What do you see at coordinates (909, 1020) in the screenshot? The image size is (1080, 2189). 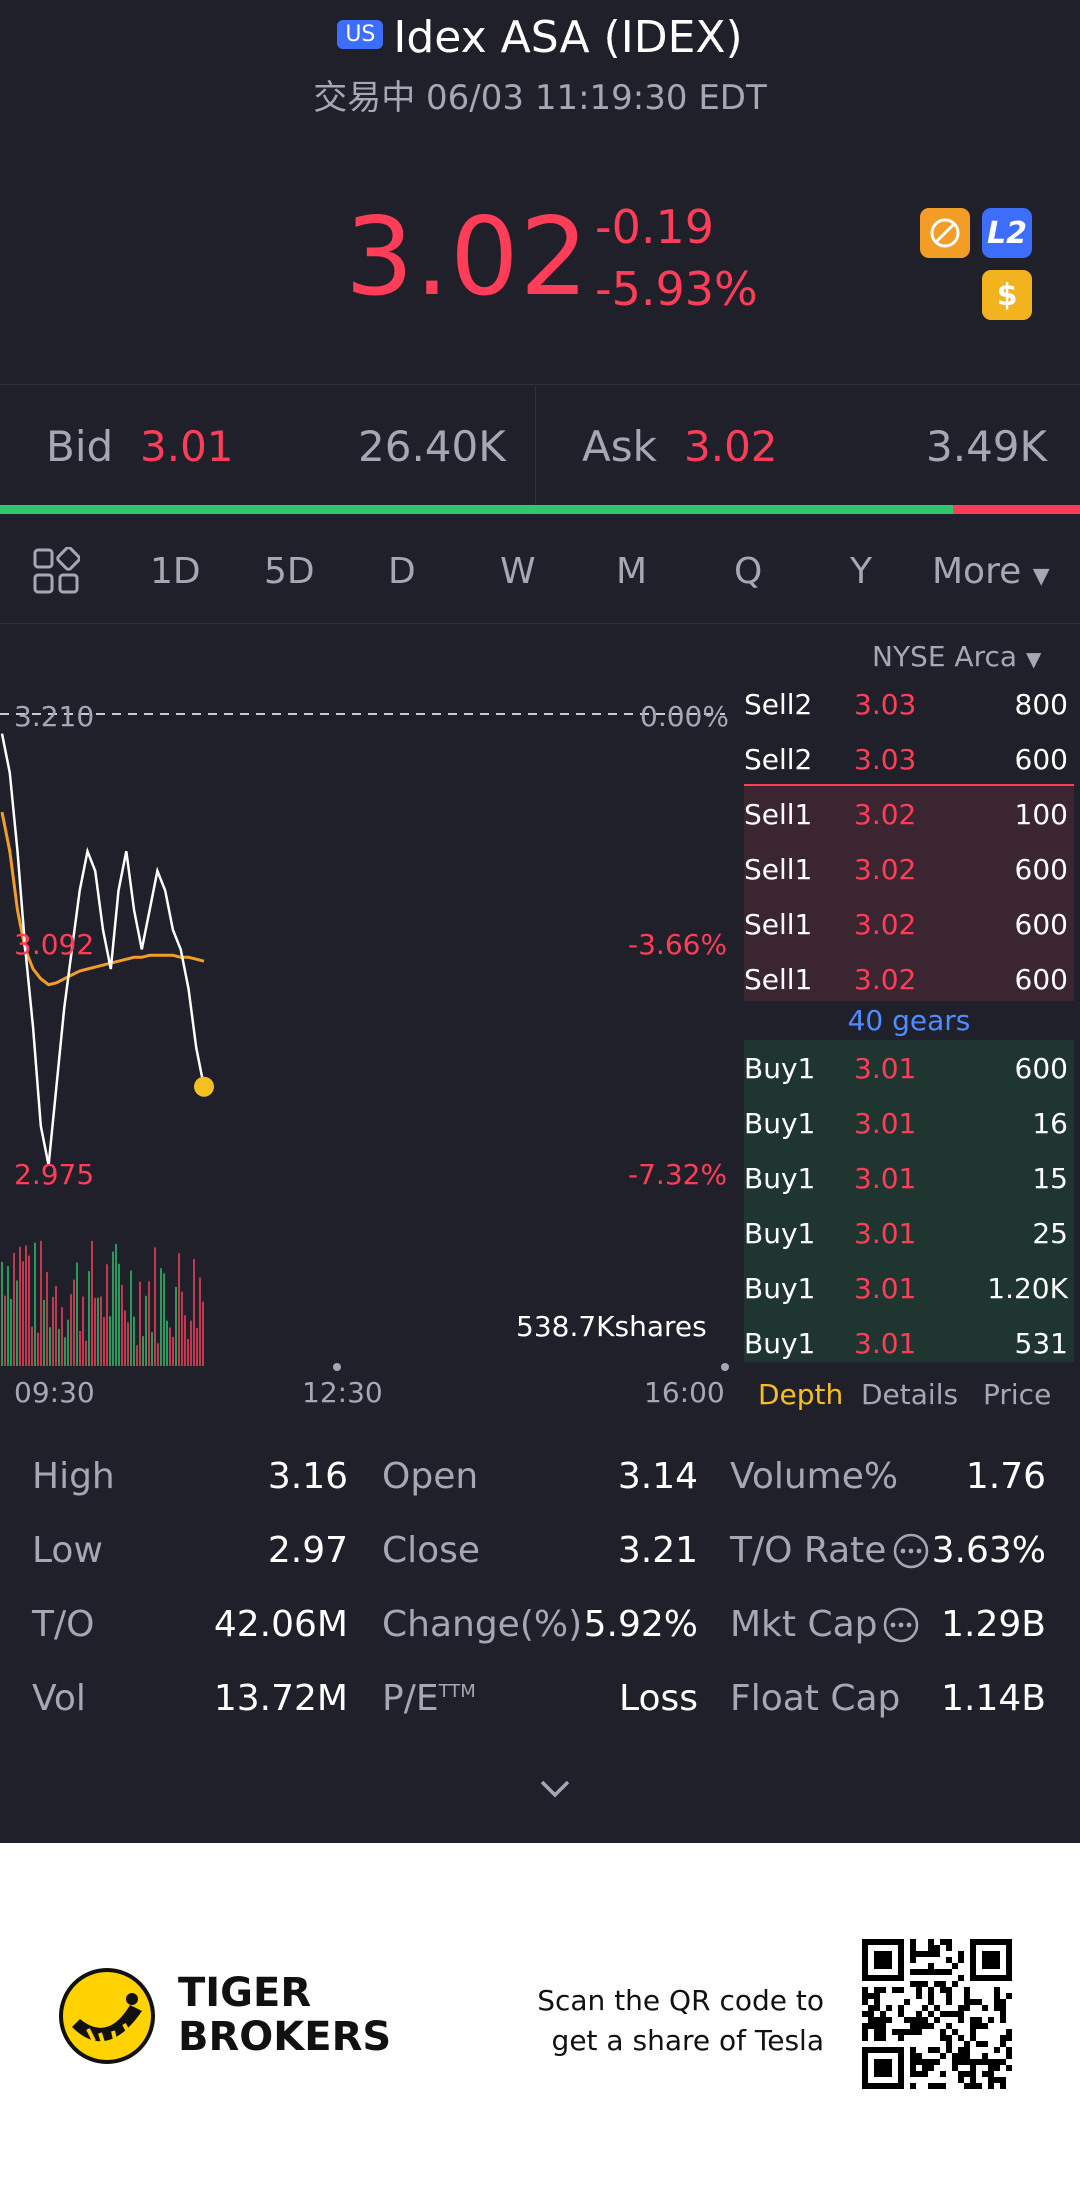 I see `gears-link: 40 gears` at bounding box center [909, 1020].